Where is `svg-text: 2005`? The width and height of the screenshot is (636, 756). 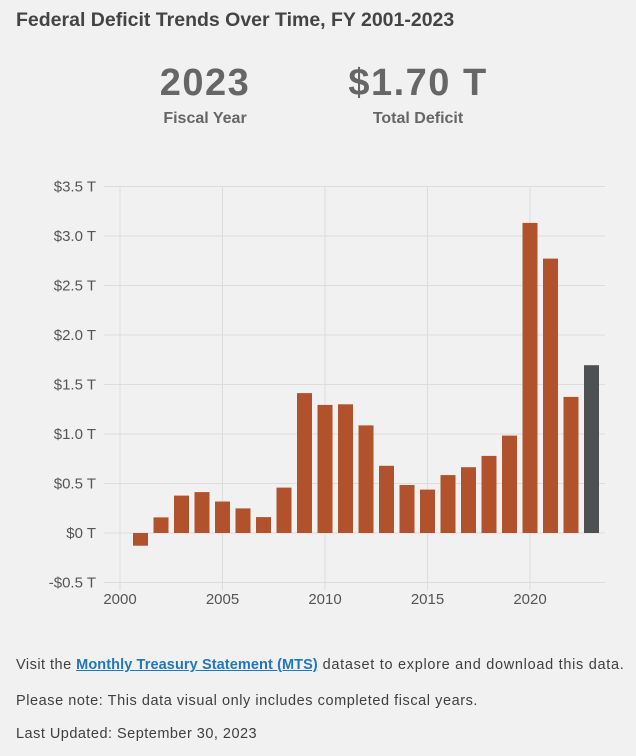
svg-text: 2005 is located at coordinates (222, 599).